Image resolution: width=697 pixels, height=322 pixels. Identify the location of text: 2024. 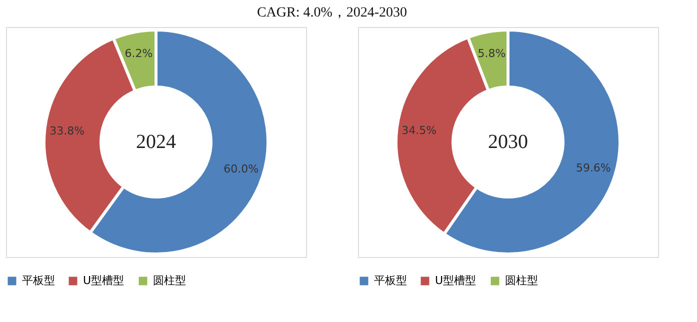
(156, 142).